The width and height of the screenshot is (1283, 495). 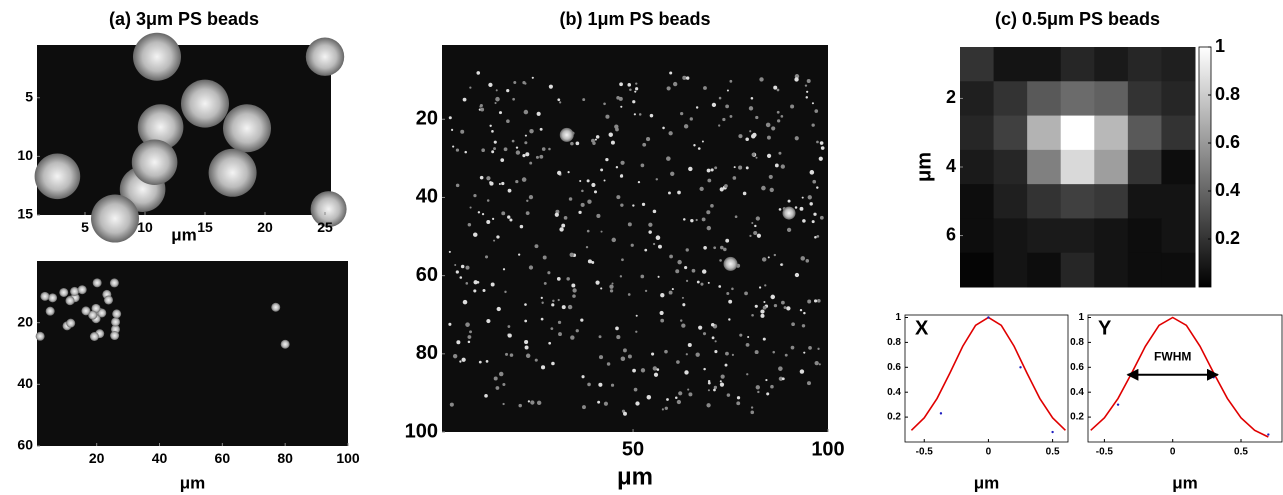 I want to click on x-tick-label: 0, so click(x=989, y=452).